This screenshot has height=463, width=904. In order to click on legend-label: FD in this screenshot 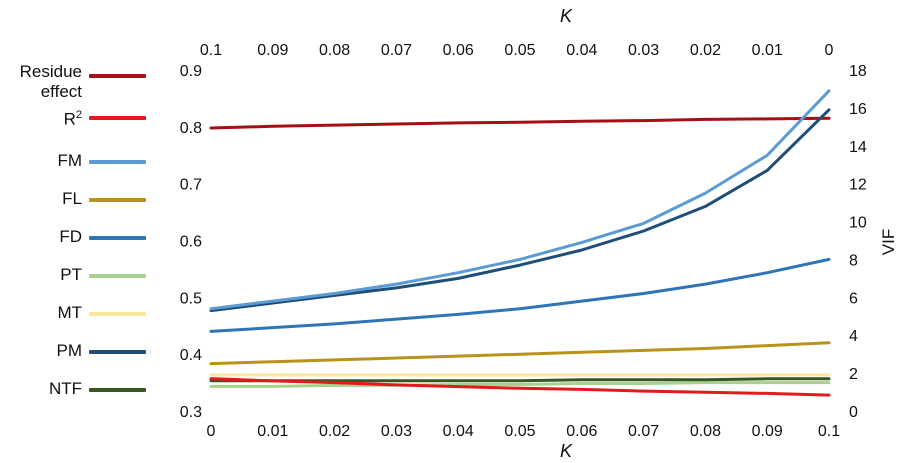, I will do `click(70, 236)`.